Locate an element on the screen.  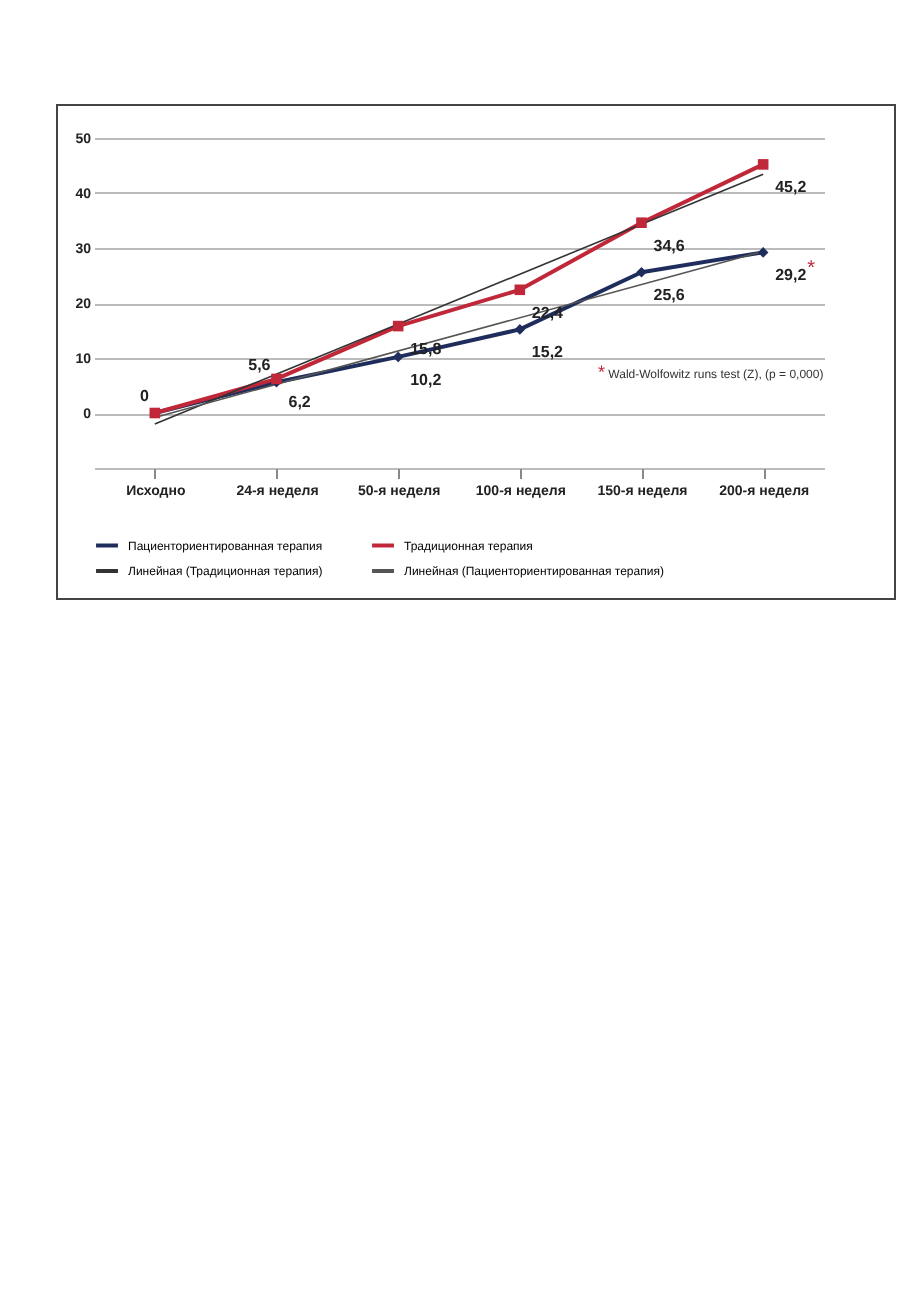
data-label: 0 is located at coordinates (144, 396).